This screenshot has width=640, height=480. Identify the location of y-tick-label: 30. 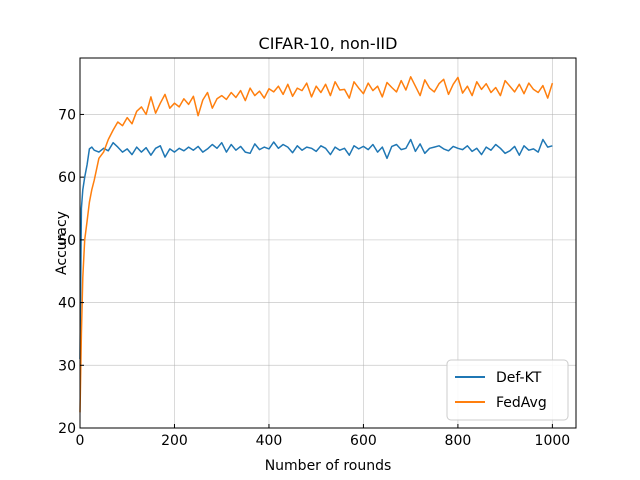
(67, 366).